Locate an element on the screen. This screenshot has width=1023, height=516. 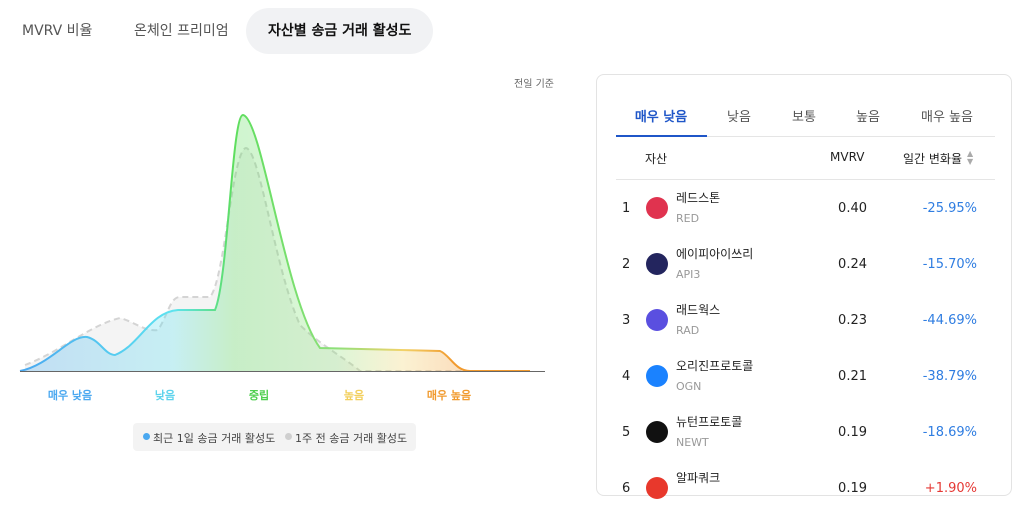
mvrv: 0.40 is located at coordinates (852, 208).